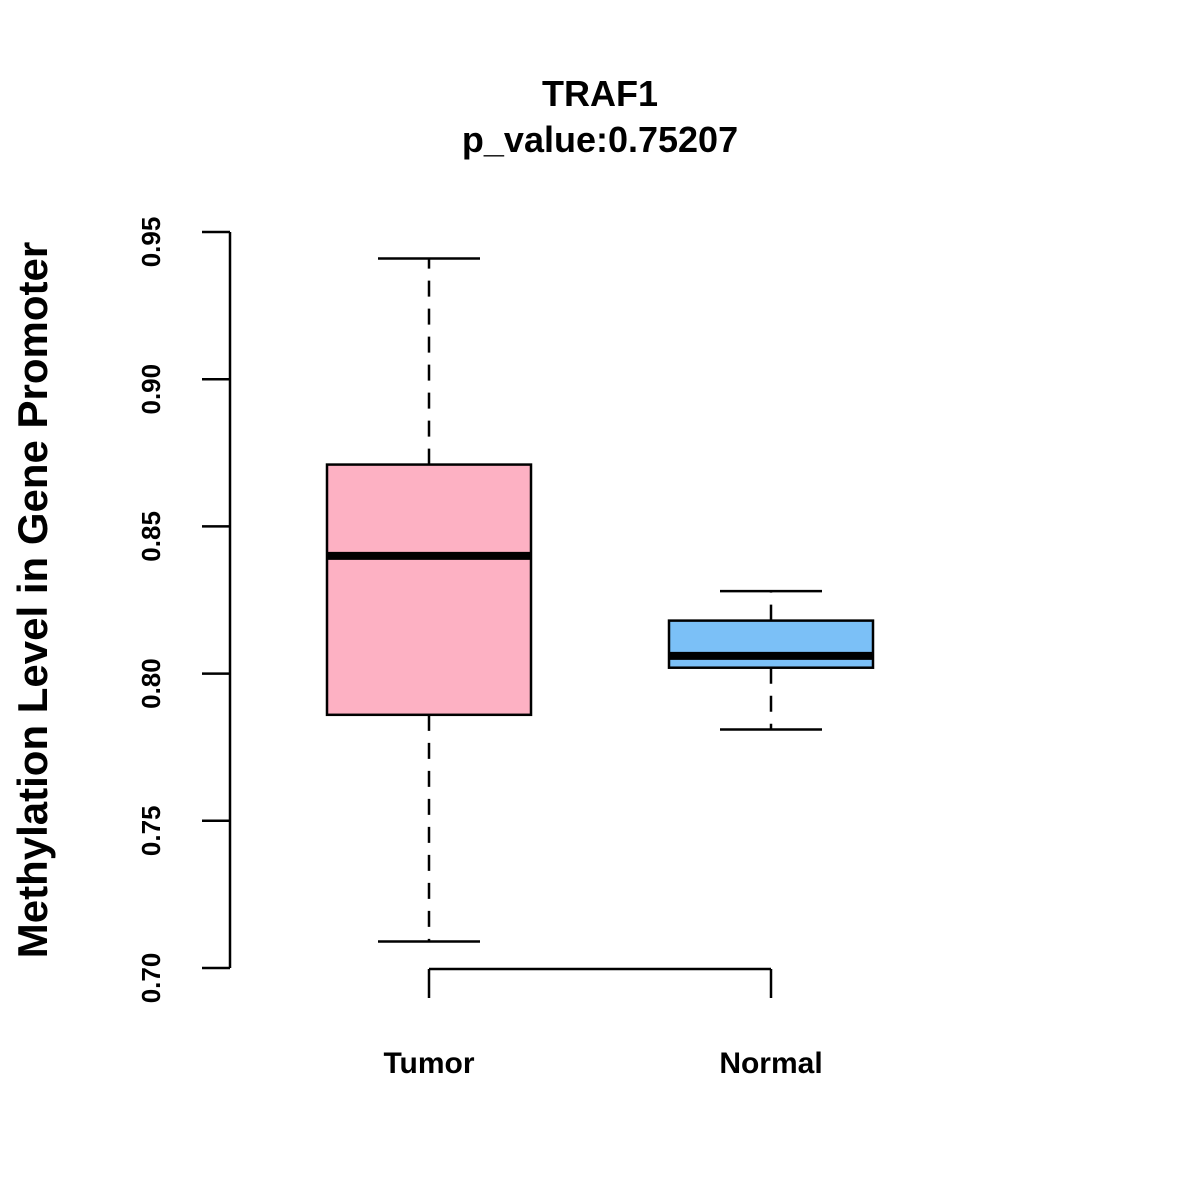  What do you see at coordinates (600, 93) in the screenshot?
I see `chart-title: TRAF1` at bounding box center [600, 93].